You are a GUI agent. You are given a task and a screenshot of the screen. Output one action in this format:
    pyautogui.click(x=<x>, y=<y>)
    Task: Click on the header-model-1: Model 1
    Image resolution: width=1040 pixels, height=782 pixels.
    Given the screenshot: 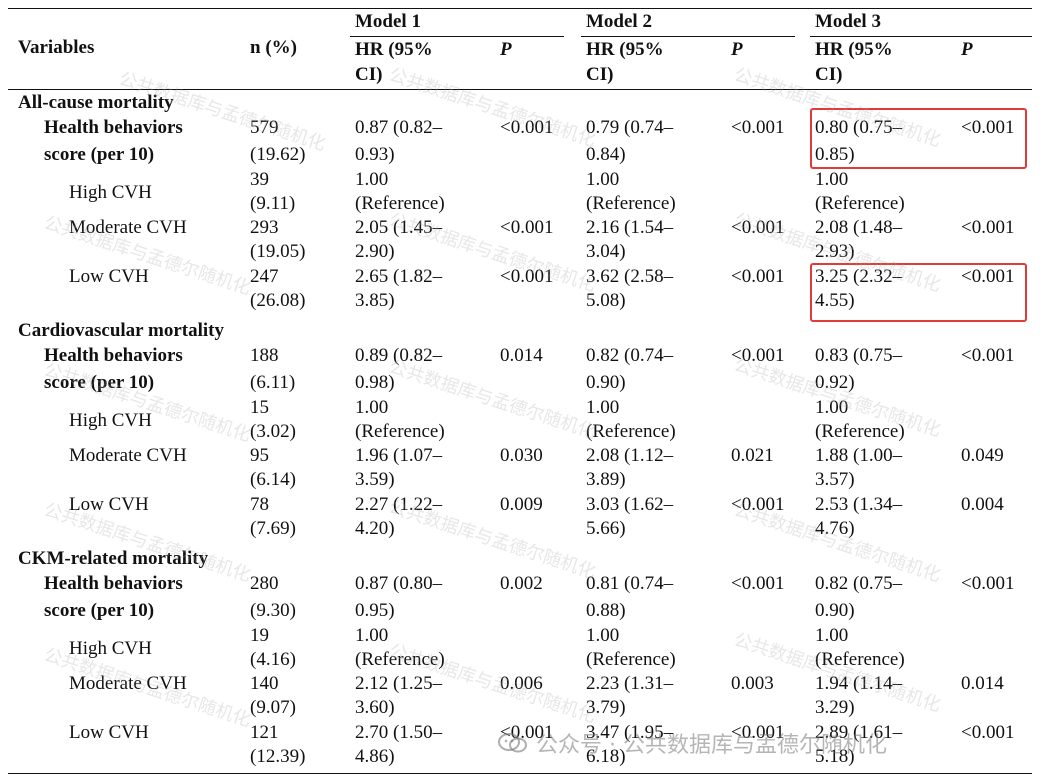 What is the action you would take?
    pyautogui.click(x=388, y=21)
    